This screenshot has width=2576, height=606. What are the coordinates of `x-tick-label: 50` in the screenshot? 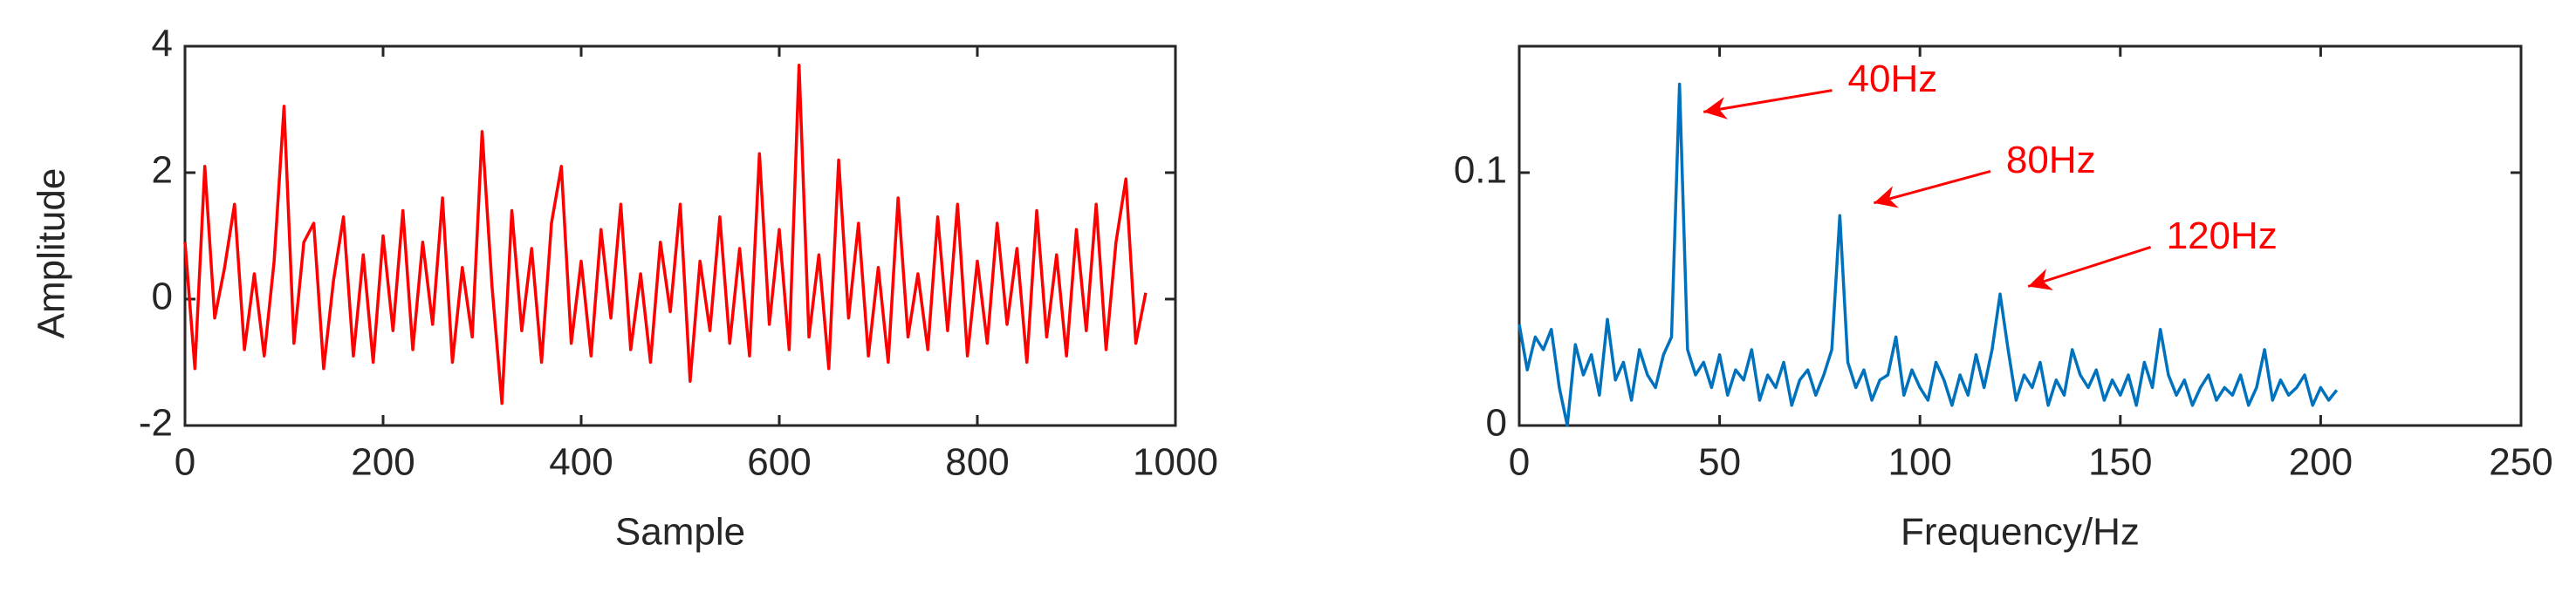 It's located at (1719, 462).